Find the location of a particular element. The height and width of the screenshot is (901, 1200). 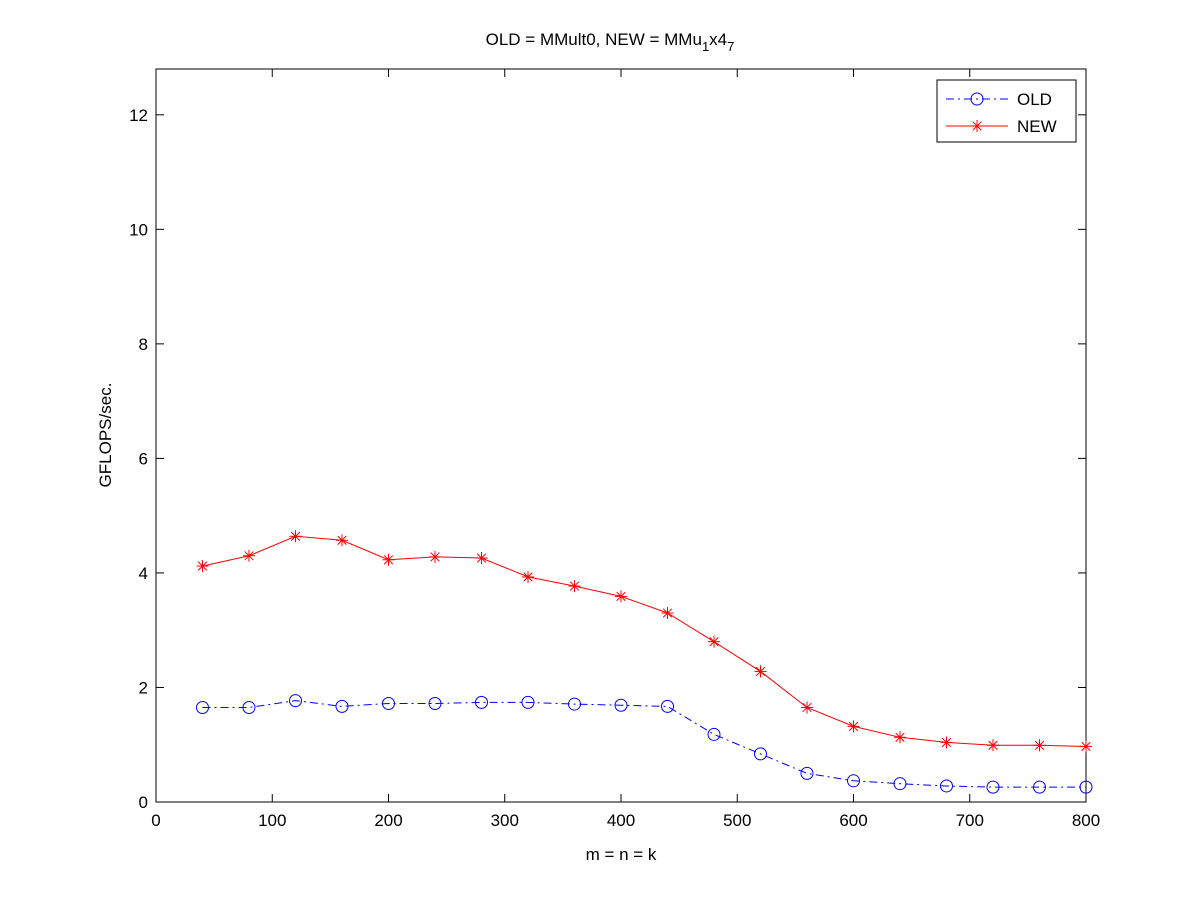

y-axis-label: GFLOPS/sec. is located at coordinates (105, 435).